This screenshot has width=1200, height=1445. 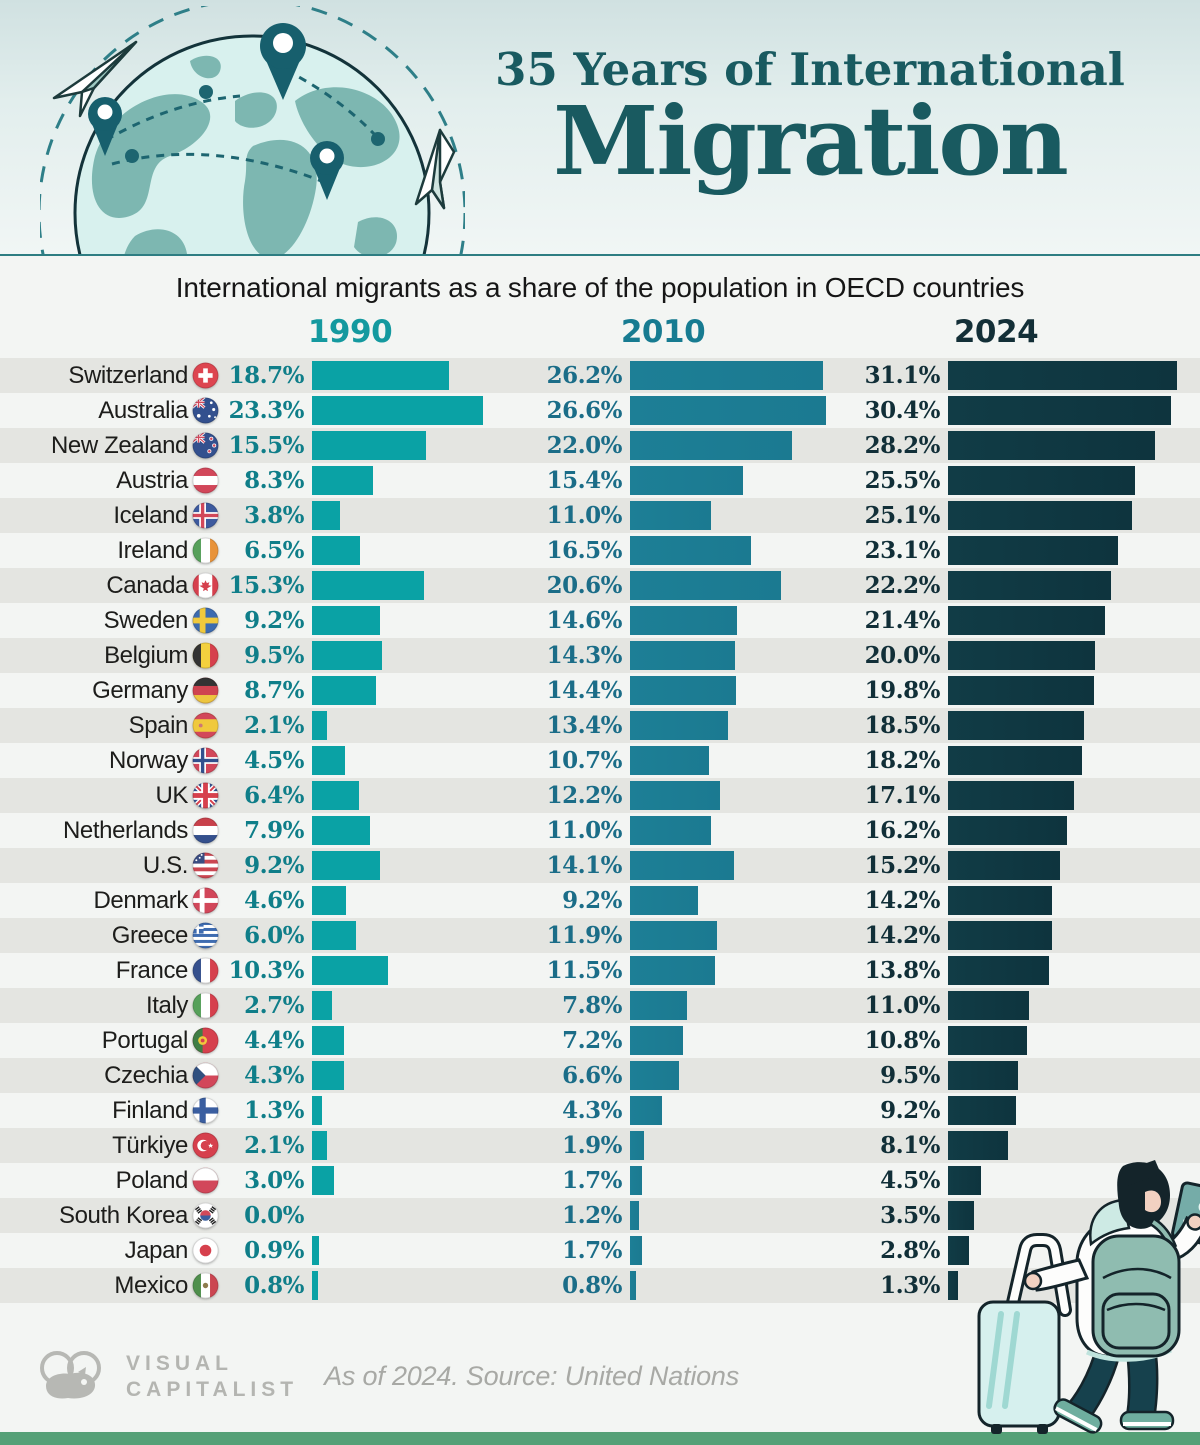 I want to click on value-1990: 4.3%, so click(x=274, y=1075).